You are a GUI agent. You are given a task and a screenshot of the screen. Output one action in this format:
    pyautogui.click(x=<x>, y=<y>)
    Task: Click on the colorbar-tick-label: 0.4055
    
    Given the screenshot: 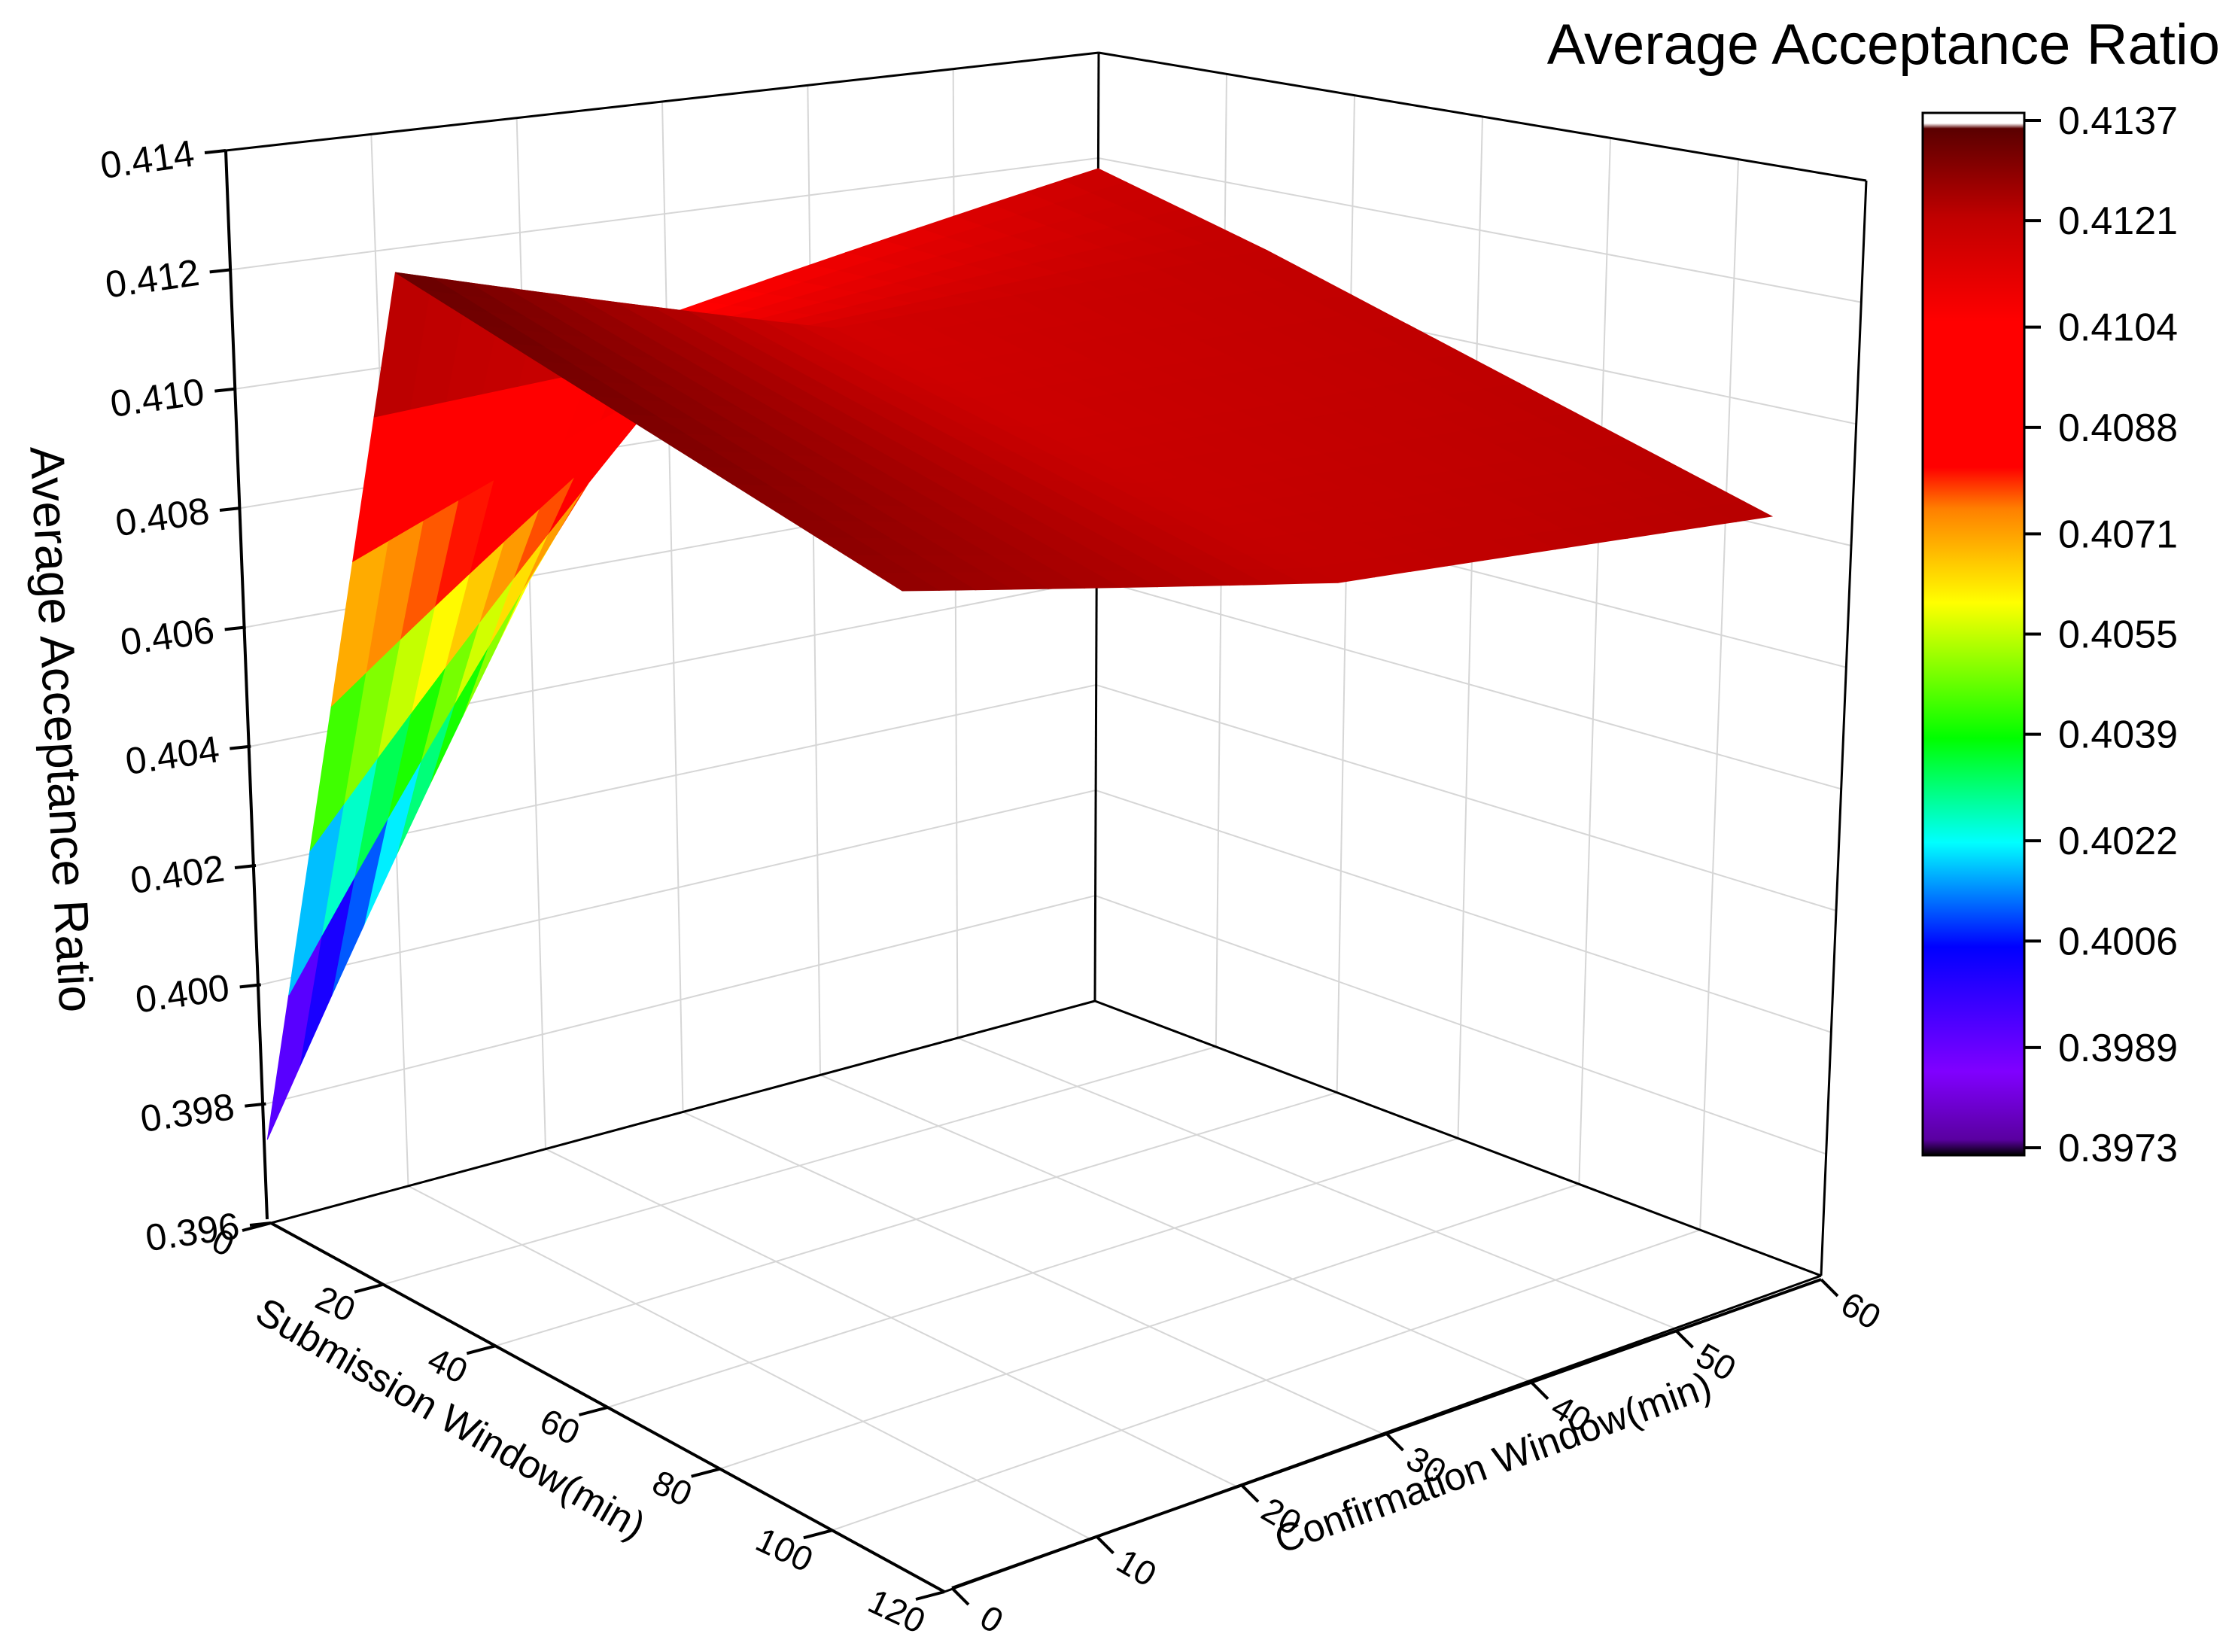 What is the action you would take?
    pyautogui.click(x=2118, y=635)
    